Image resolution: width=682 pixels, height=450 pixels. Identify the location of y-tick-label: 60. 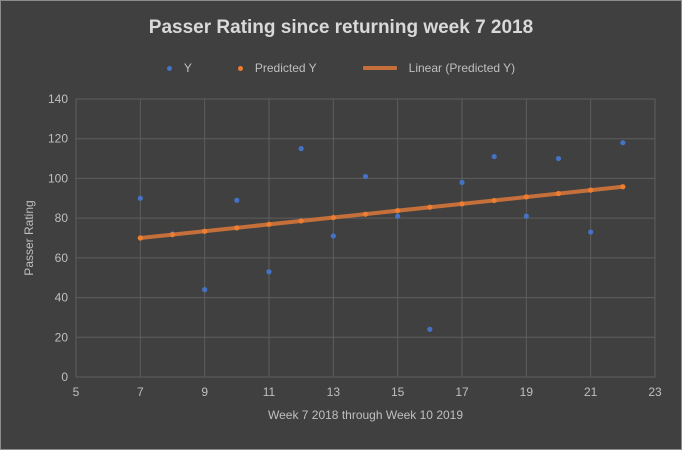
(62, 258).